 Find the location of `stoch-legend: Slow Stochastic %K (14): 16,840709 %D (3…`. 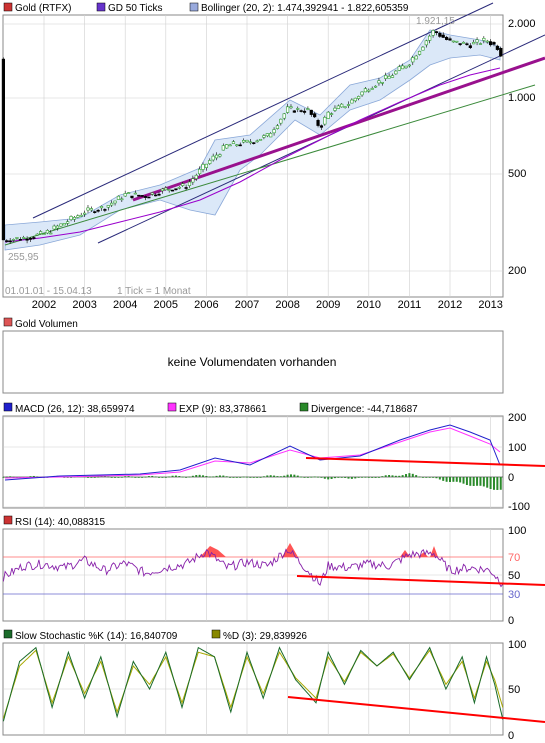

stoch-legend: Slow Stochastic %K (14): 16,840709 %D (3… is located at coordinates (155, 635).